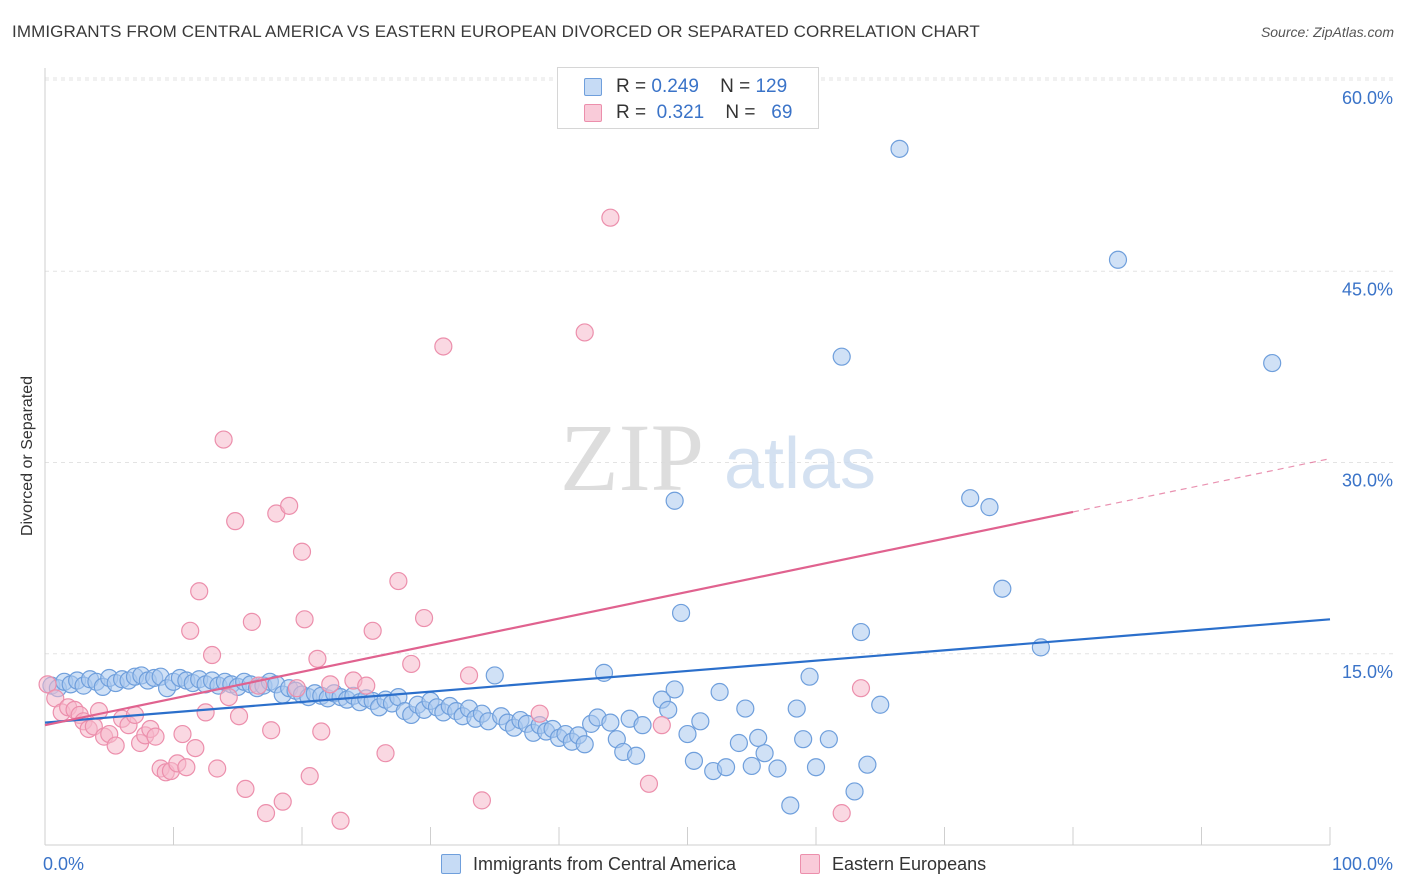 Image resolution: width=1406 pixels, height=892 pixels. Describe the element at coordinates (632, 457) in the screenshot. I see `watermark-zip: ZIP` at that location.